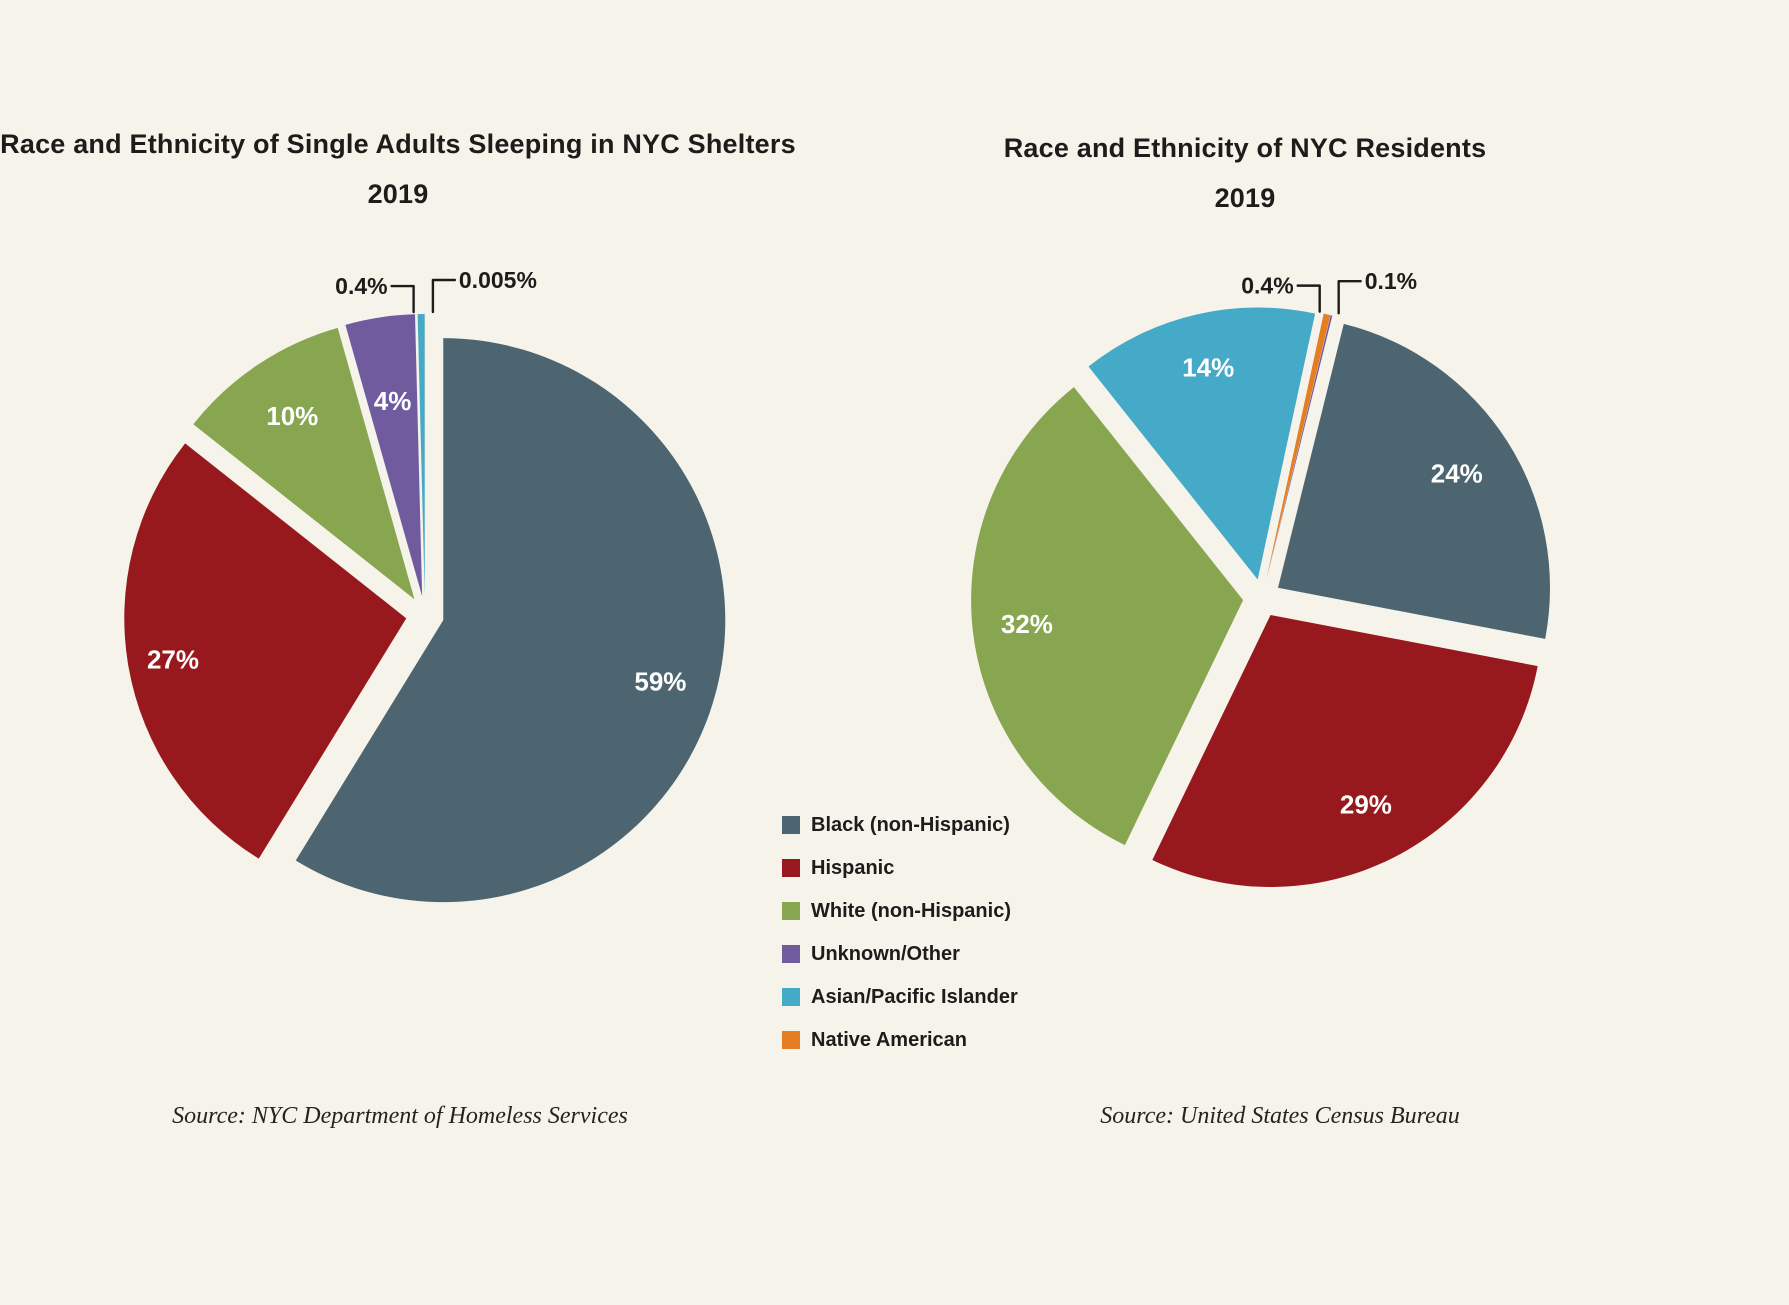  Describe the element at coordinates (889, 1039) in the screenshot. I see `legend-label: Native American` at that location.